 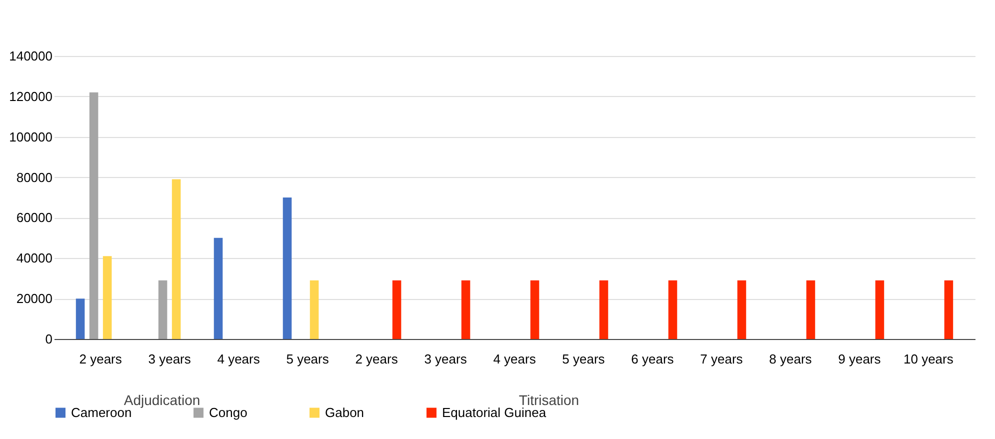 What do you see at coordinates (30, 136) in the screenshot?
I see `y-tick-label: 100000` at bounding box center [30, 136].